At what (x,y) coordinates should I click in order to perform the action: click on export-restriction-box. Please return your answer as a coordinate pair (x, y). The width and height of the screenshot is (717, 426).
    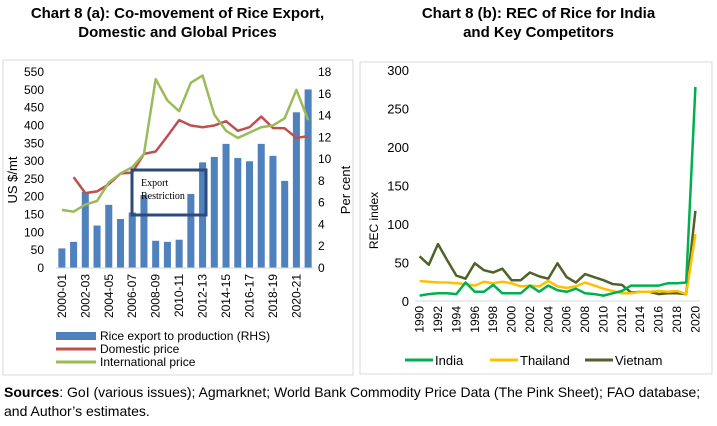
    Looking at the image, I should click on (169, 192).